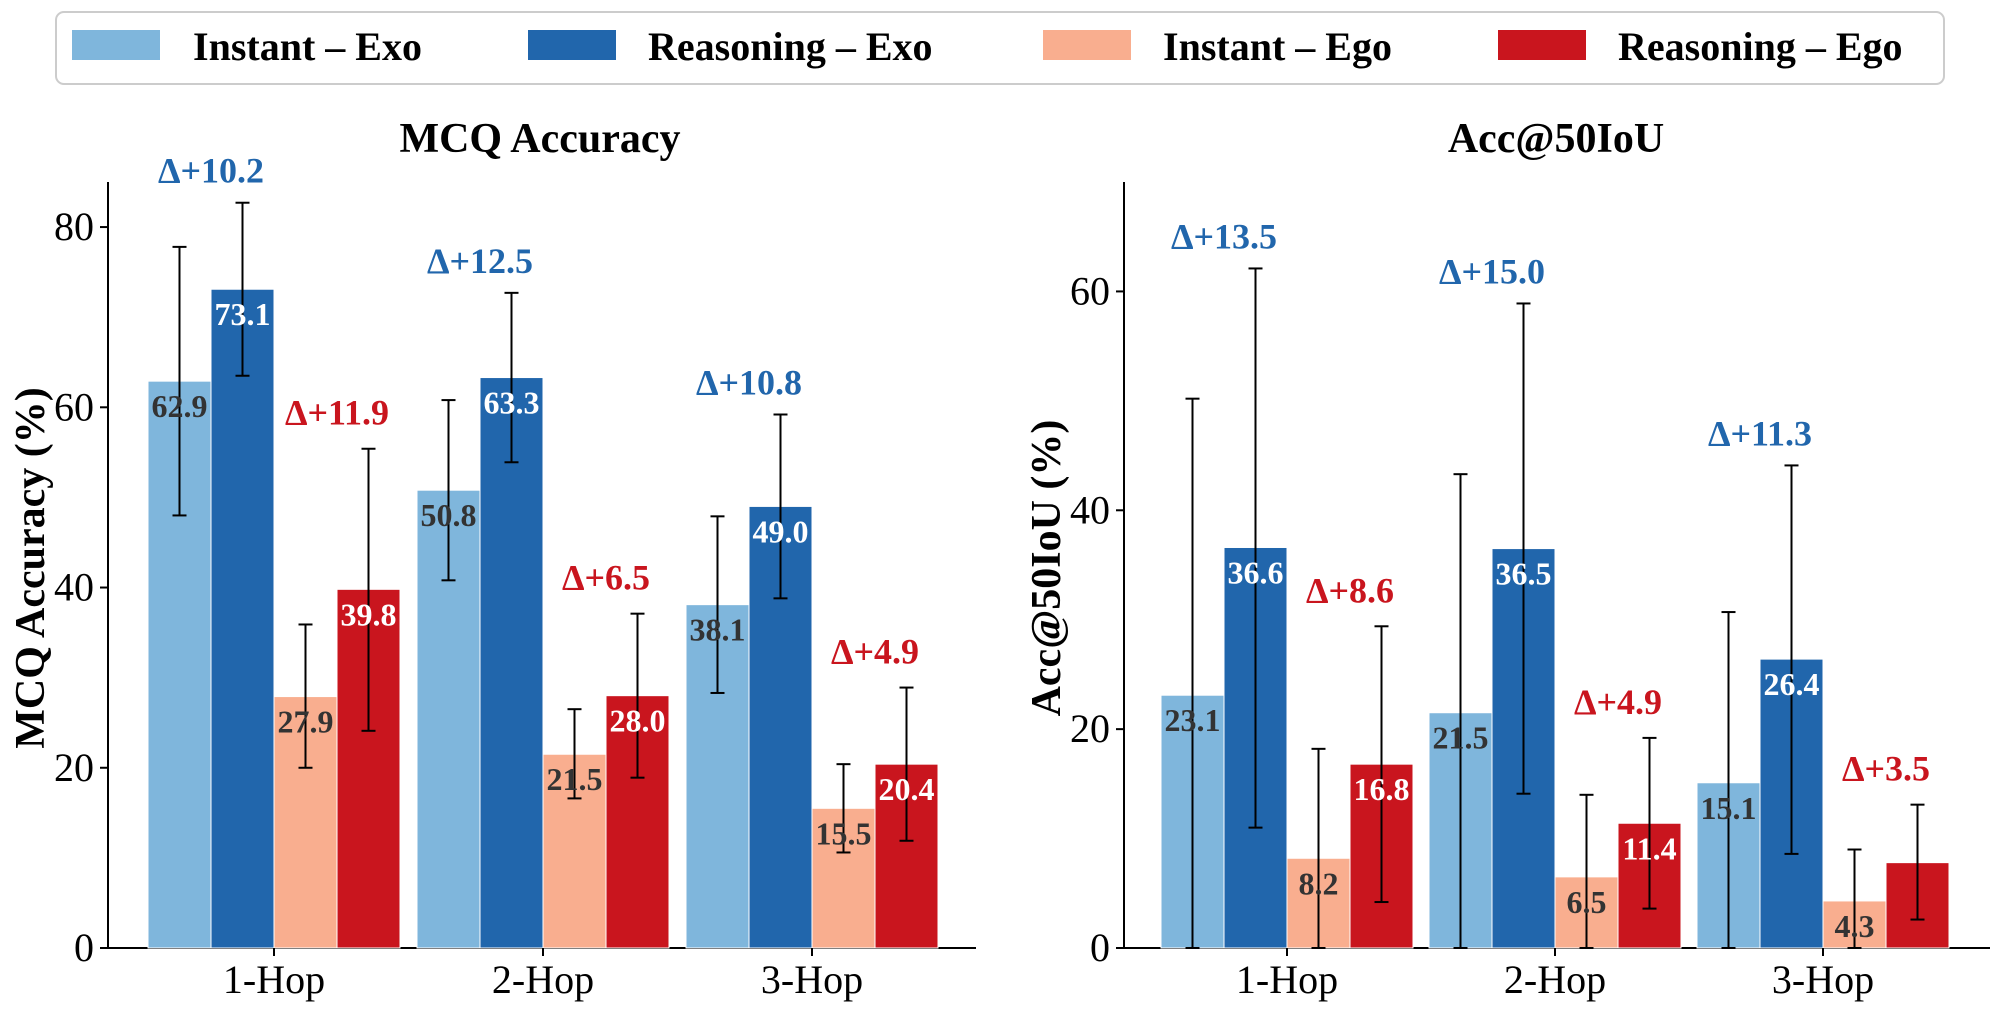 Image resolution: width=2000 pixels, height=1015 pixels. I want to click on bar-value-label: 8.2, so click(1319, 883).